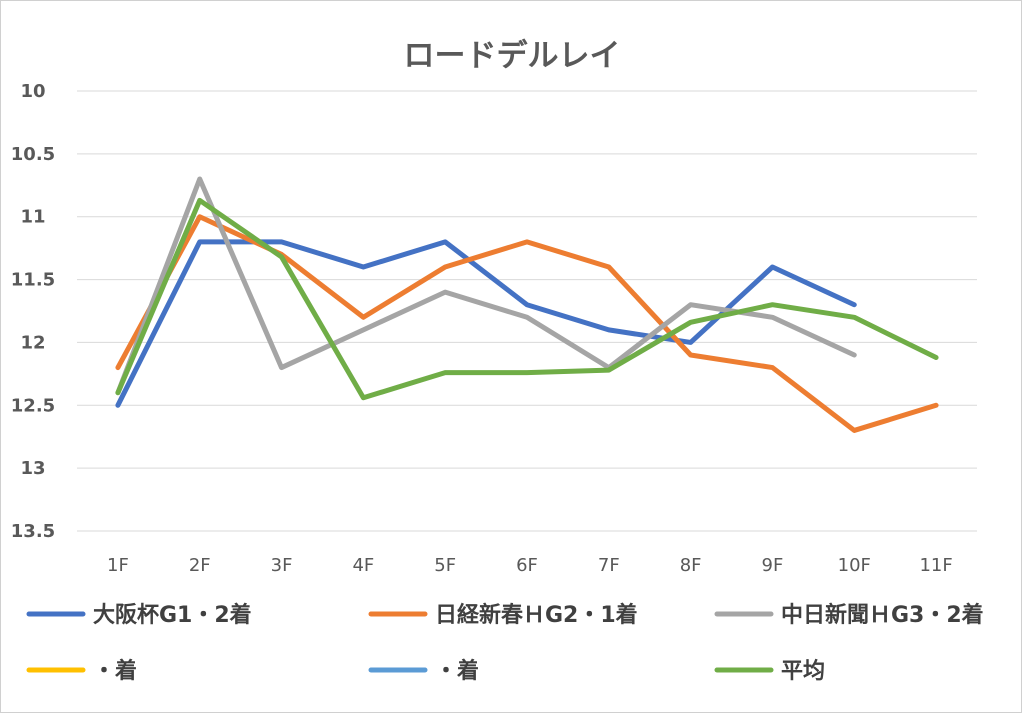 The width and height of the screenshot is (1024, 715). Describe the element at coordinates (32, 342) in the screenshot. I see `y-tick-label: 12` at that location.